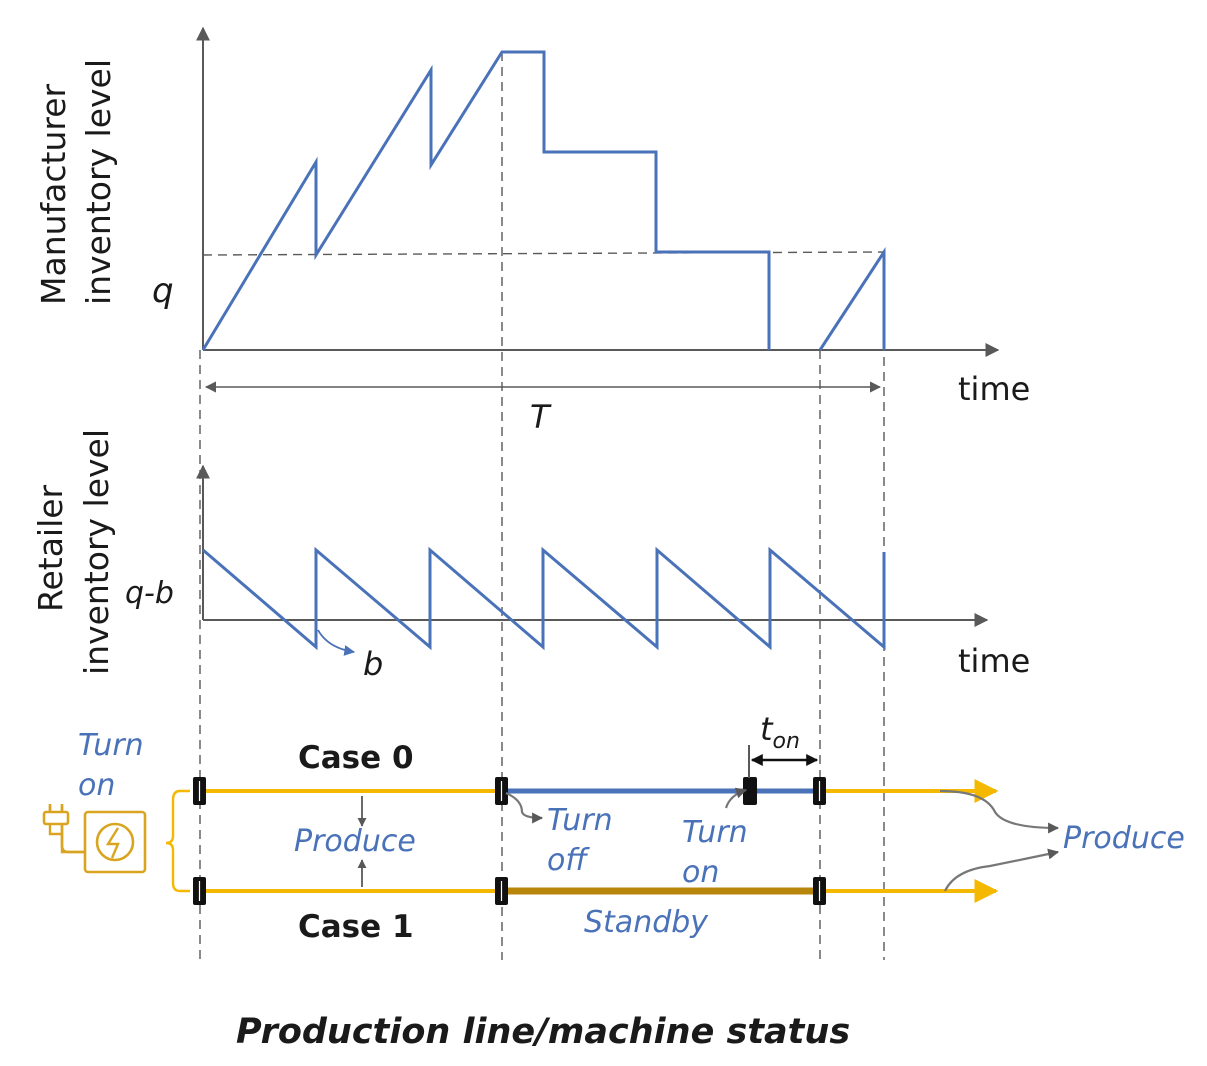  I want to click on turn-off-line2: off, so click(568, 860).